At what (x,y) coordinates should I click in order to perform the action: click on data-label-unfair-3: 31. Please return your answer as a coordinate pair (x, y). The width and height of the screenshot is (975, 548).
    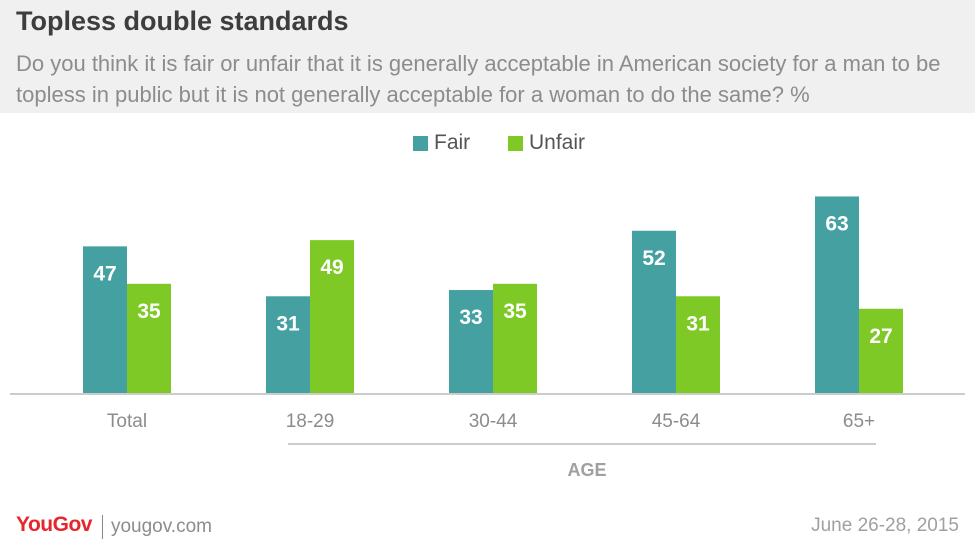
    Looking at the image, I should click on (698, 323).